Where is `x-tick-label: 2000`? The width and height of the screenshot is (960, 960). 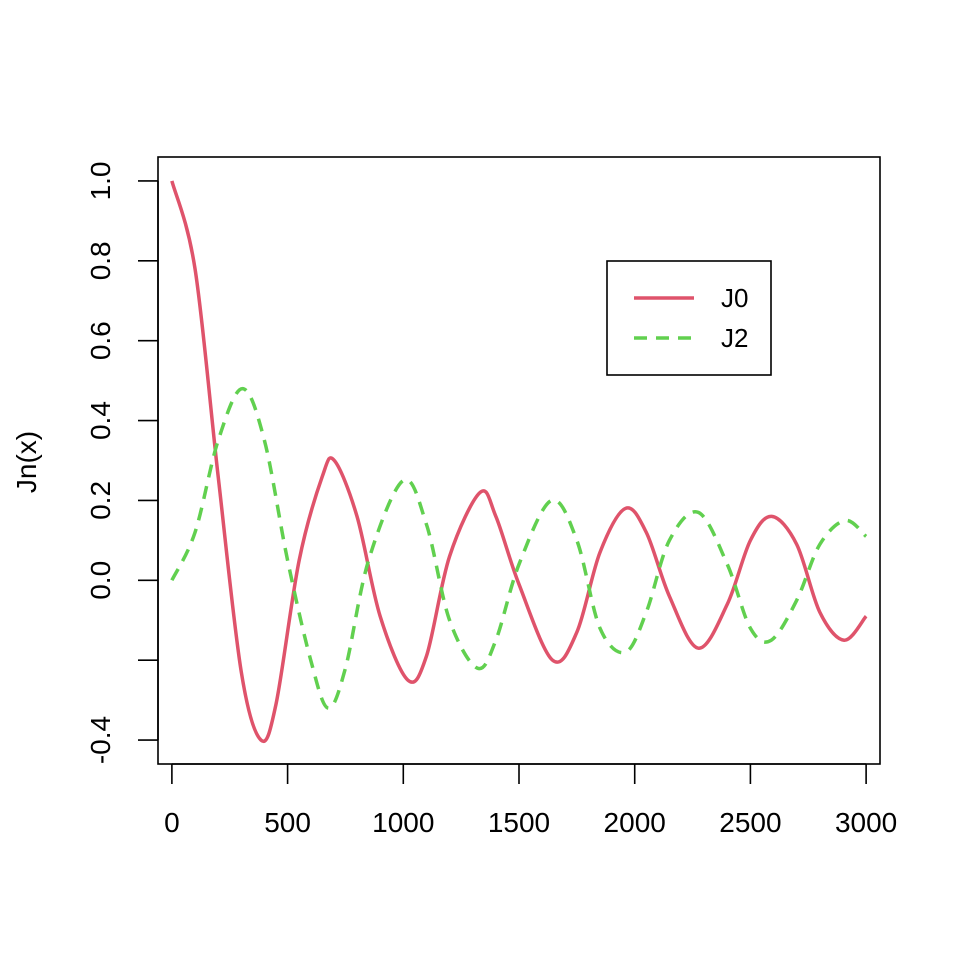 x-tick-label: 2000 is located at coordinates (635, 822).